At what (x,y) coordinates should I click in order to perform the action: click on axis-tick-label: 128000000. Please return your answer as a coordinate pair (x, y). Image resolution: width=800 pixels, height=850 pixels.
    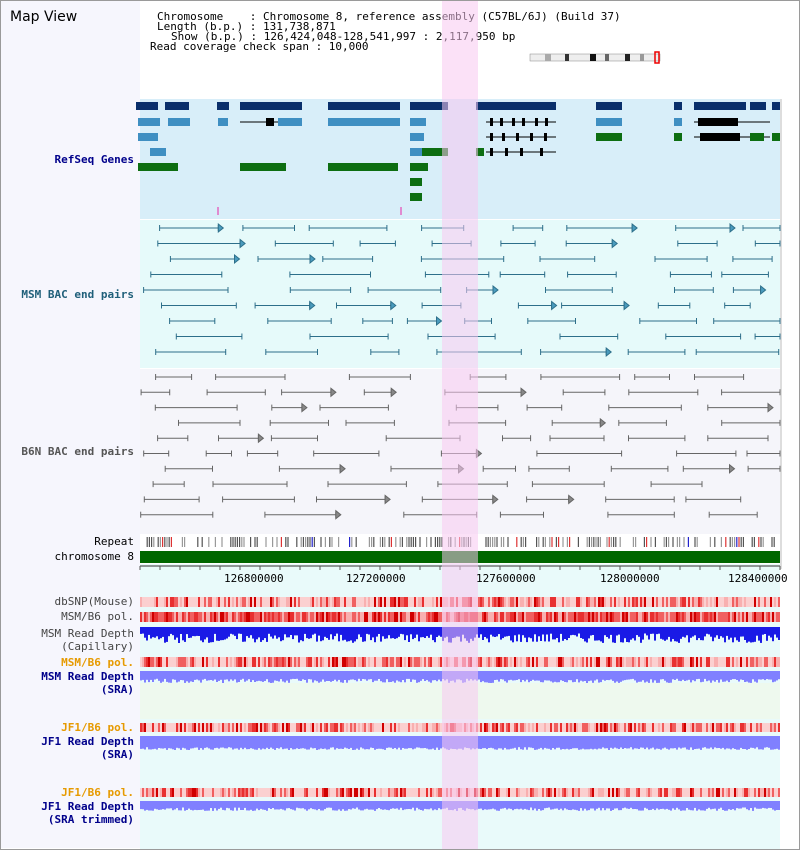
    Looking at the image, I should click on (630, 578).